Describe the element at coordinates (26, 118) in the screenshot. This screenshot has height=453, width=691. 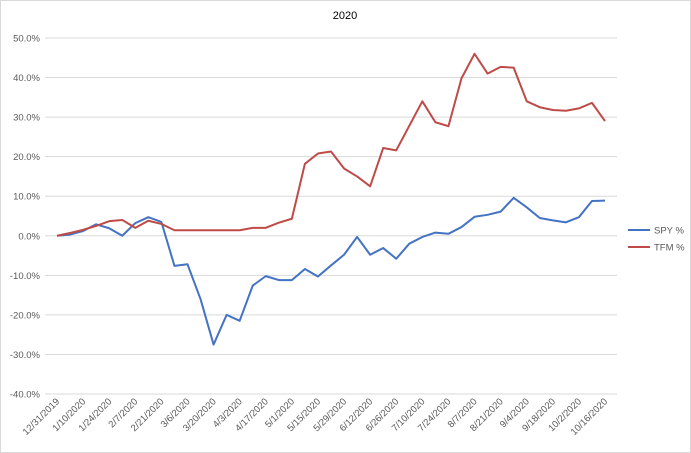
I see `y-tick-label: 30.0%` at that location.